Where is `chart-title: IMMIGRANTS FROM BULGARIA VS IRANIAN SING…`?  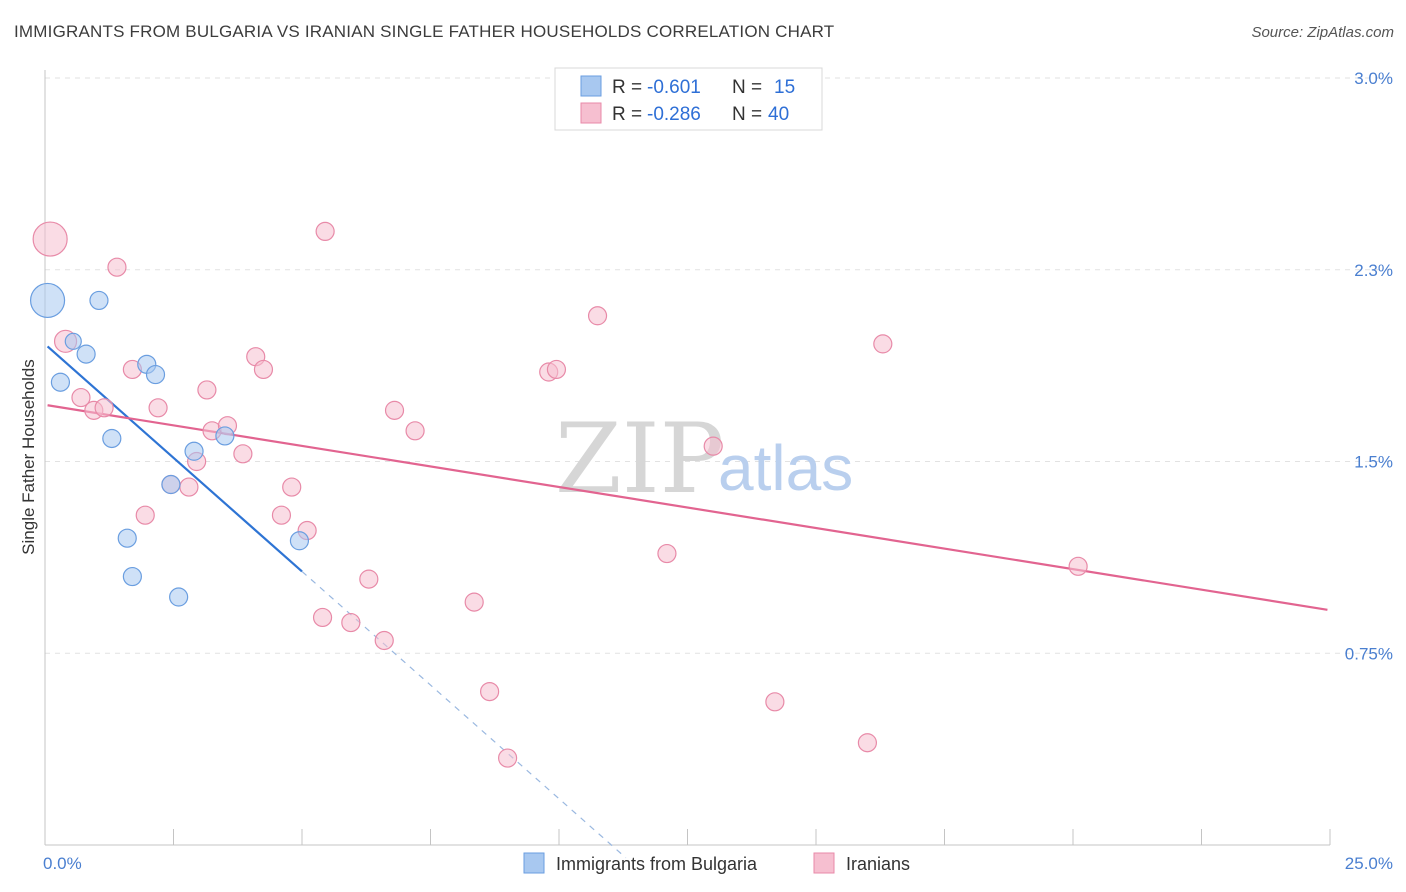
chart-title: IMMIGRANTS FROM BULGARIA VS IRANIAN SING… is located at coordinates (424, 31).